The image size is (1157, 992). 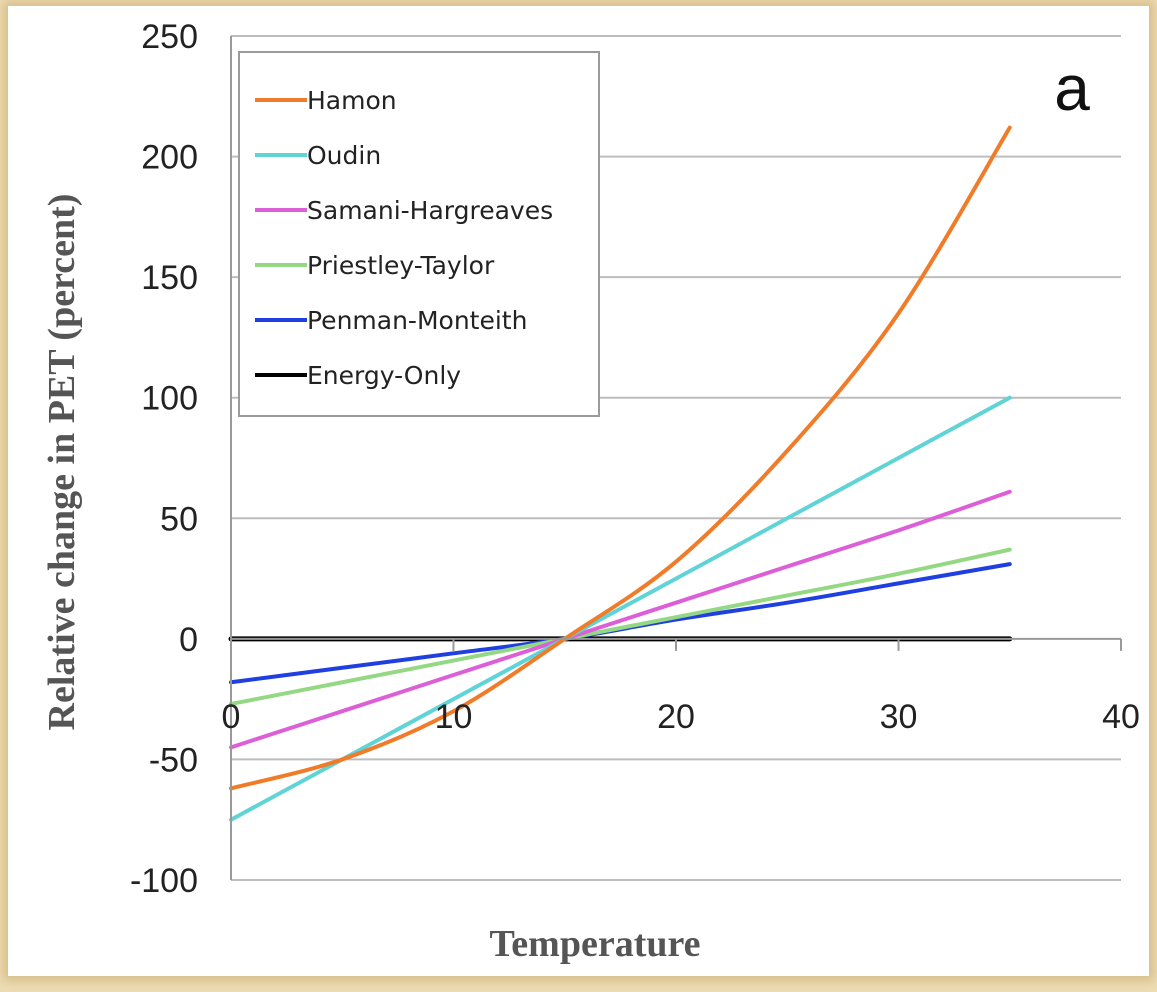 I want to click on series-line-penman-monteith, so click(x=620, y=623).